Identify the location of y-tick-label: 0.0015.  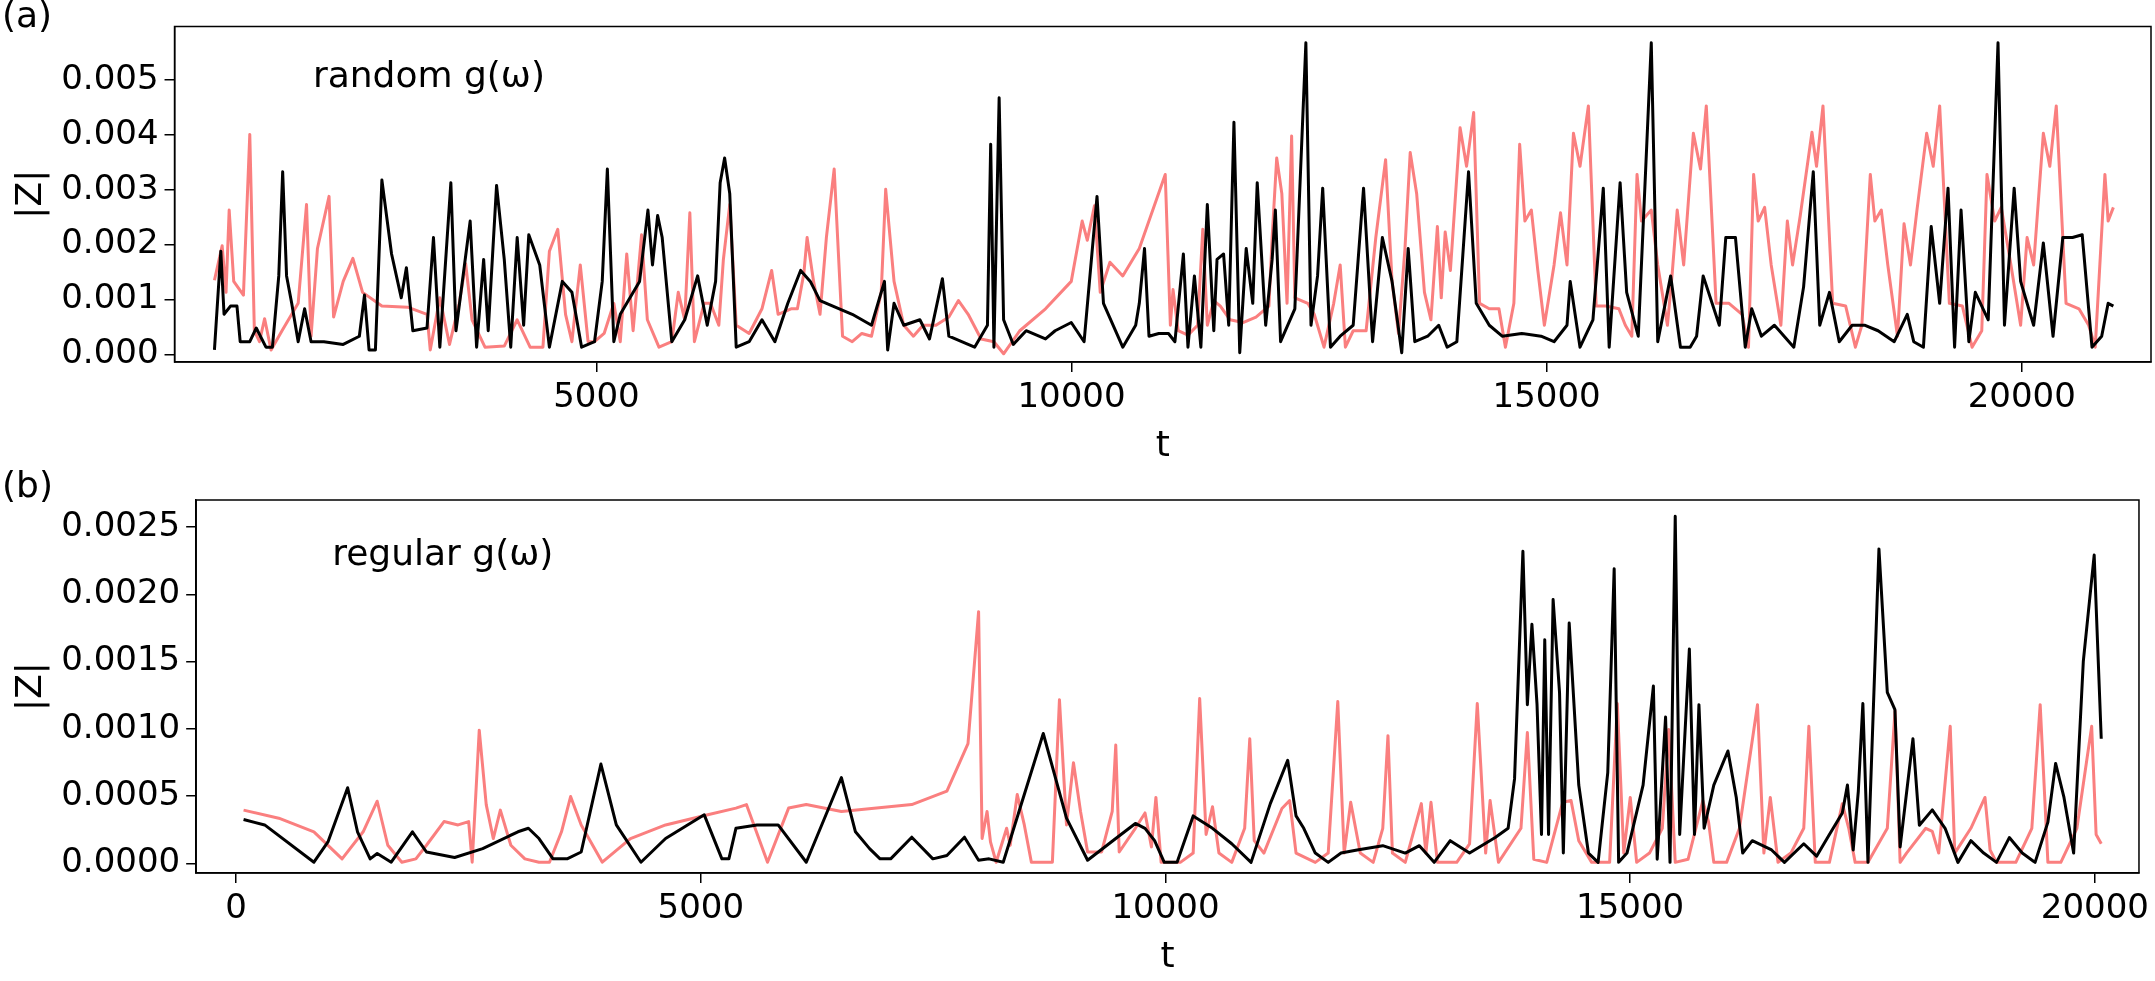
(121, 658).